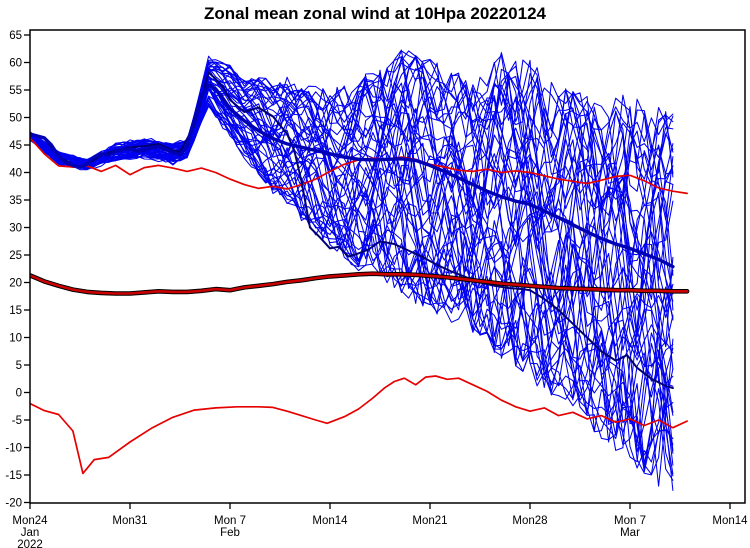 This screenshot has width=750, height=548. Describe the element at coordinates (15, 174) in the screenshot. I see `y-tick-label: 40` at that location.